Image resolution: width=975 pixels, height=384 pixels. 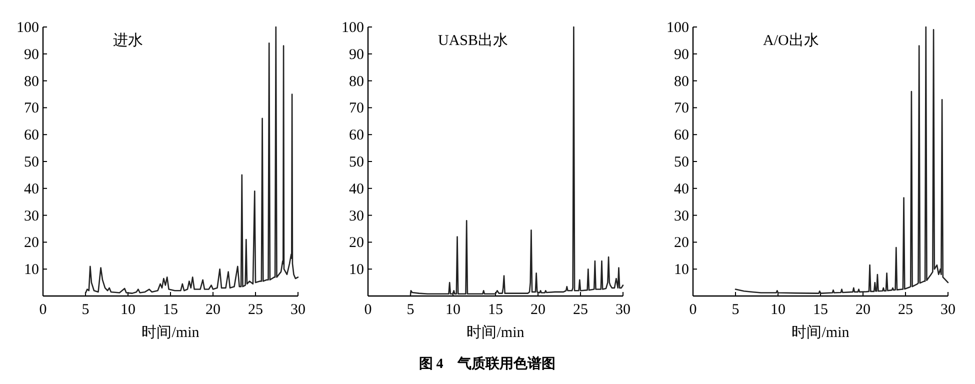 What do you see at coordinates (473, 40) in the screenshot?
I see `chart-title: UASB出水` at bounding box center [473, 40].